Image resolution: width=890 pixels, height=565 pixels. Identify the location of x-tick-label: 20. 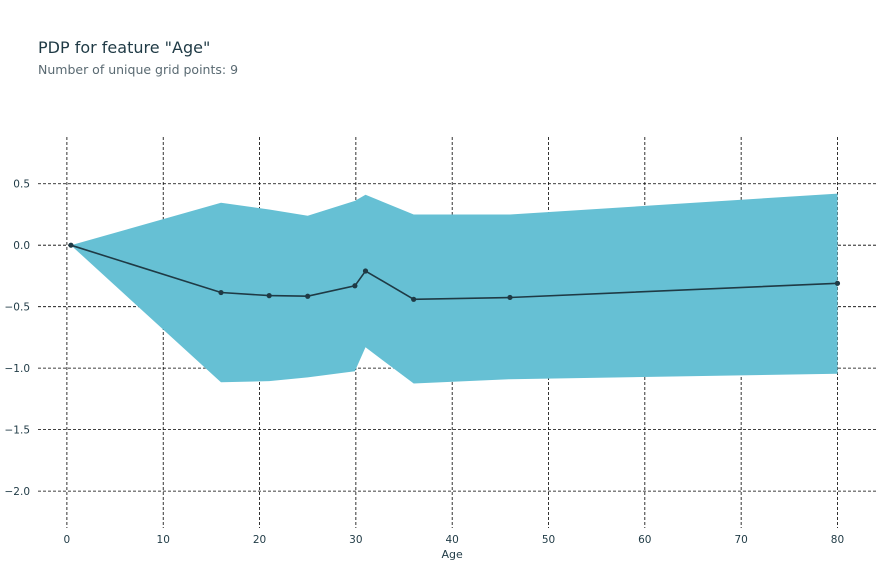
(259, 540).